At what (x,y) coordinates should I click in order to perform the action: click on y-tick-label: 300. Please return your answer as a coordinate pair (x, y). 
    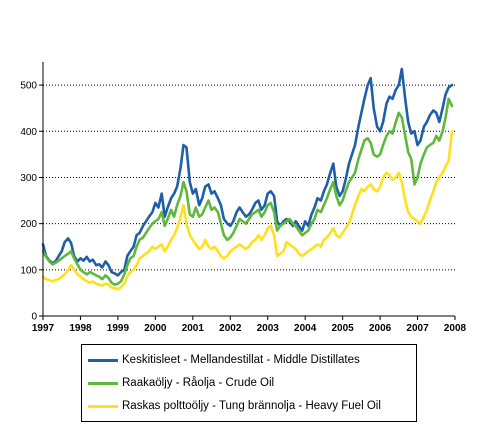
    Looking at the image, I should click on (28, 178).